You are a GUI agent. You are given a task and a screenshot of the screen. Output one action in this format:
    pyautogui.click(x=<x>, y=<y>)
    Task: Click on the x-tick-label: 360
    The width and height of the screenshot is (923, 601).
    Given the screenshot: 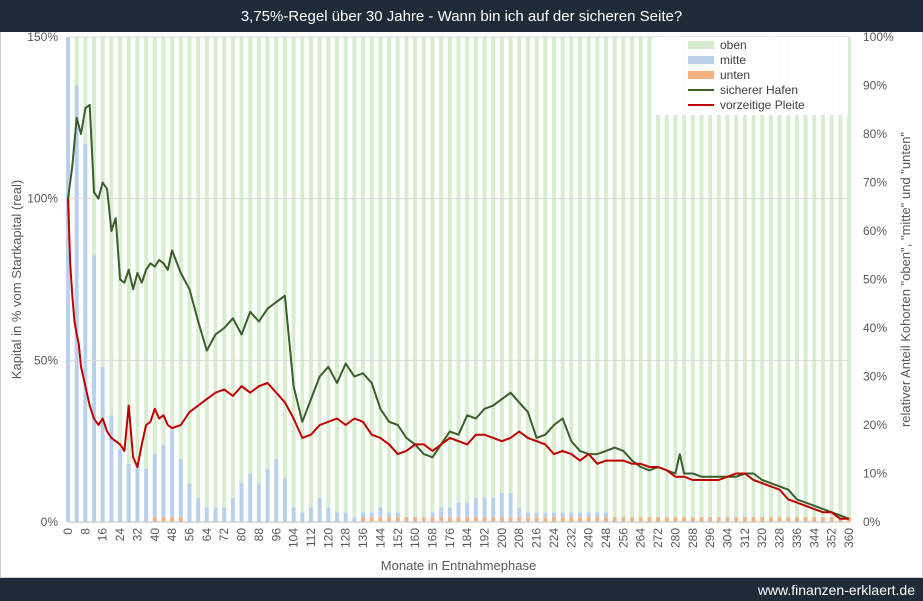 What is the action you would take?
    pyautogui.click(x=849, y=538)
    